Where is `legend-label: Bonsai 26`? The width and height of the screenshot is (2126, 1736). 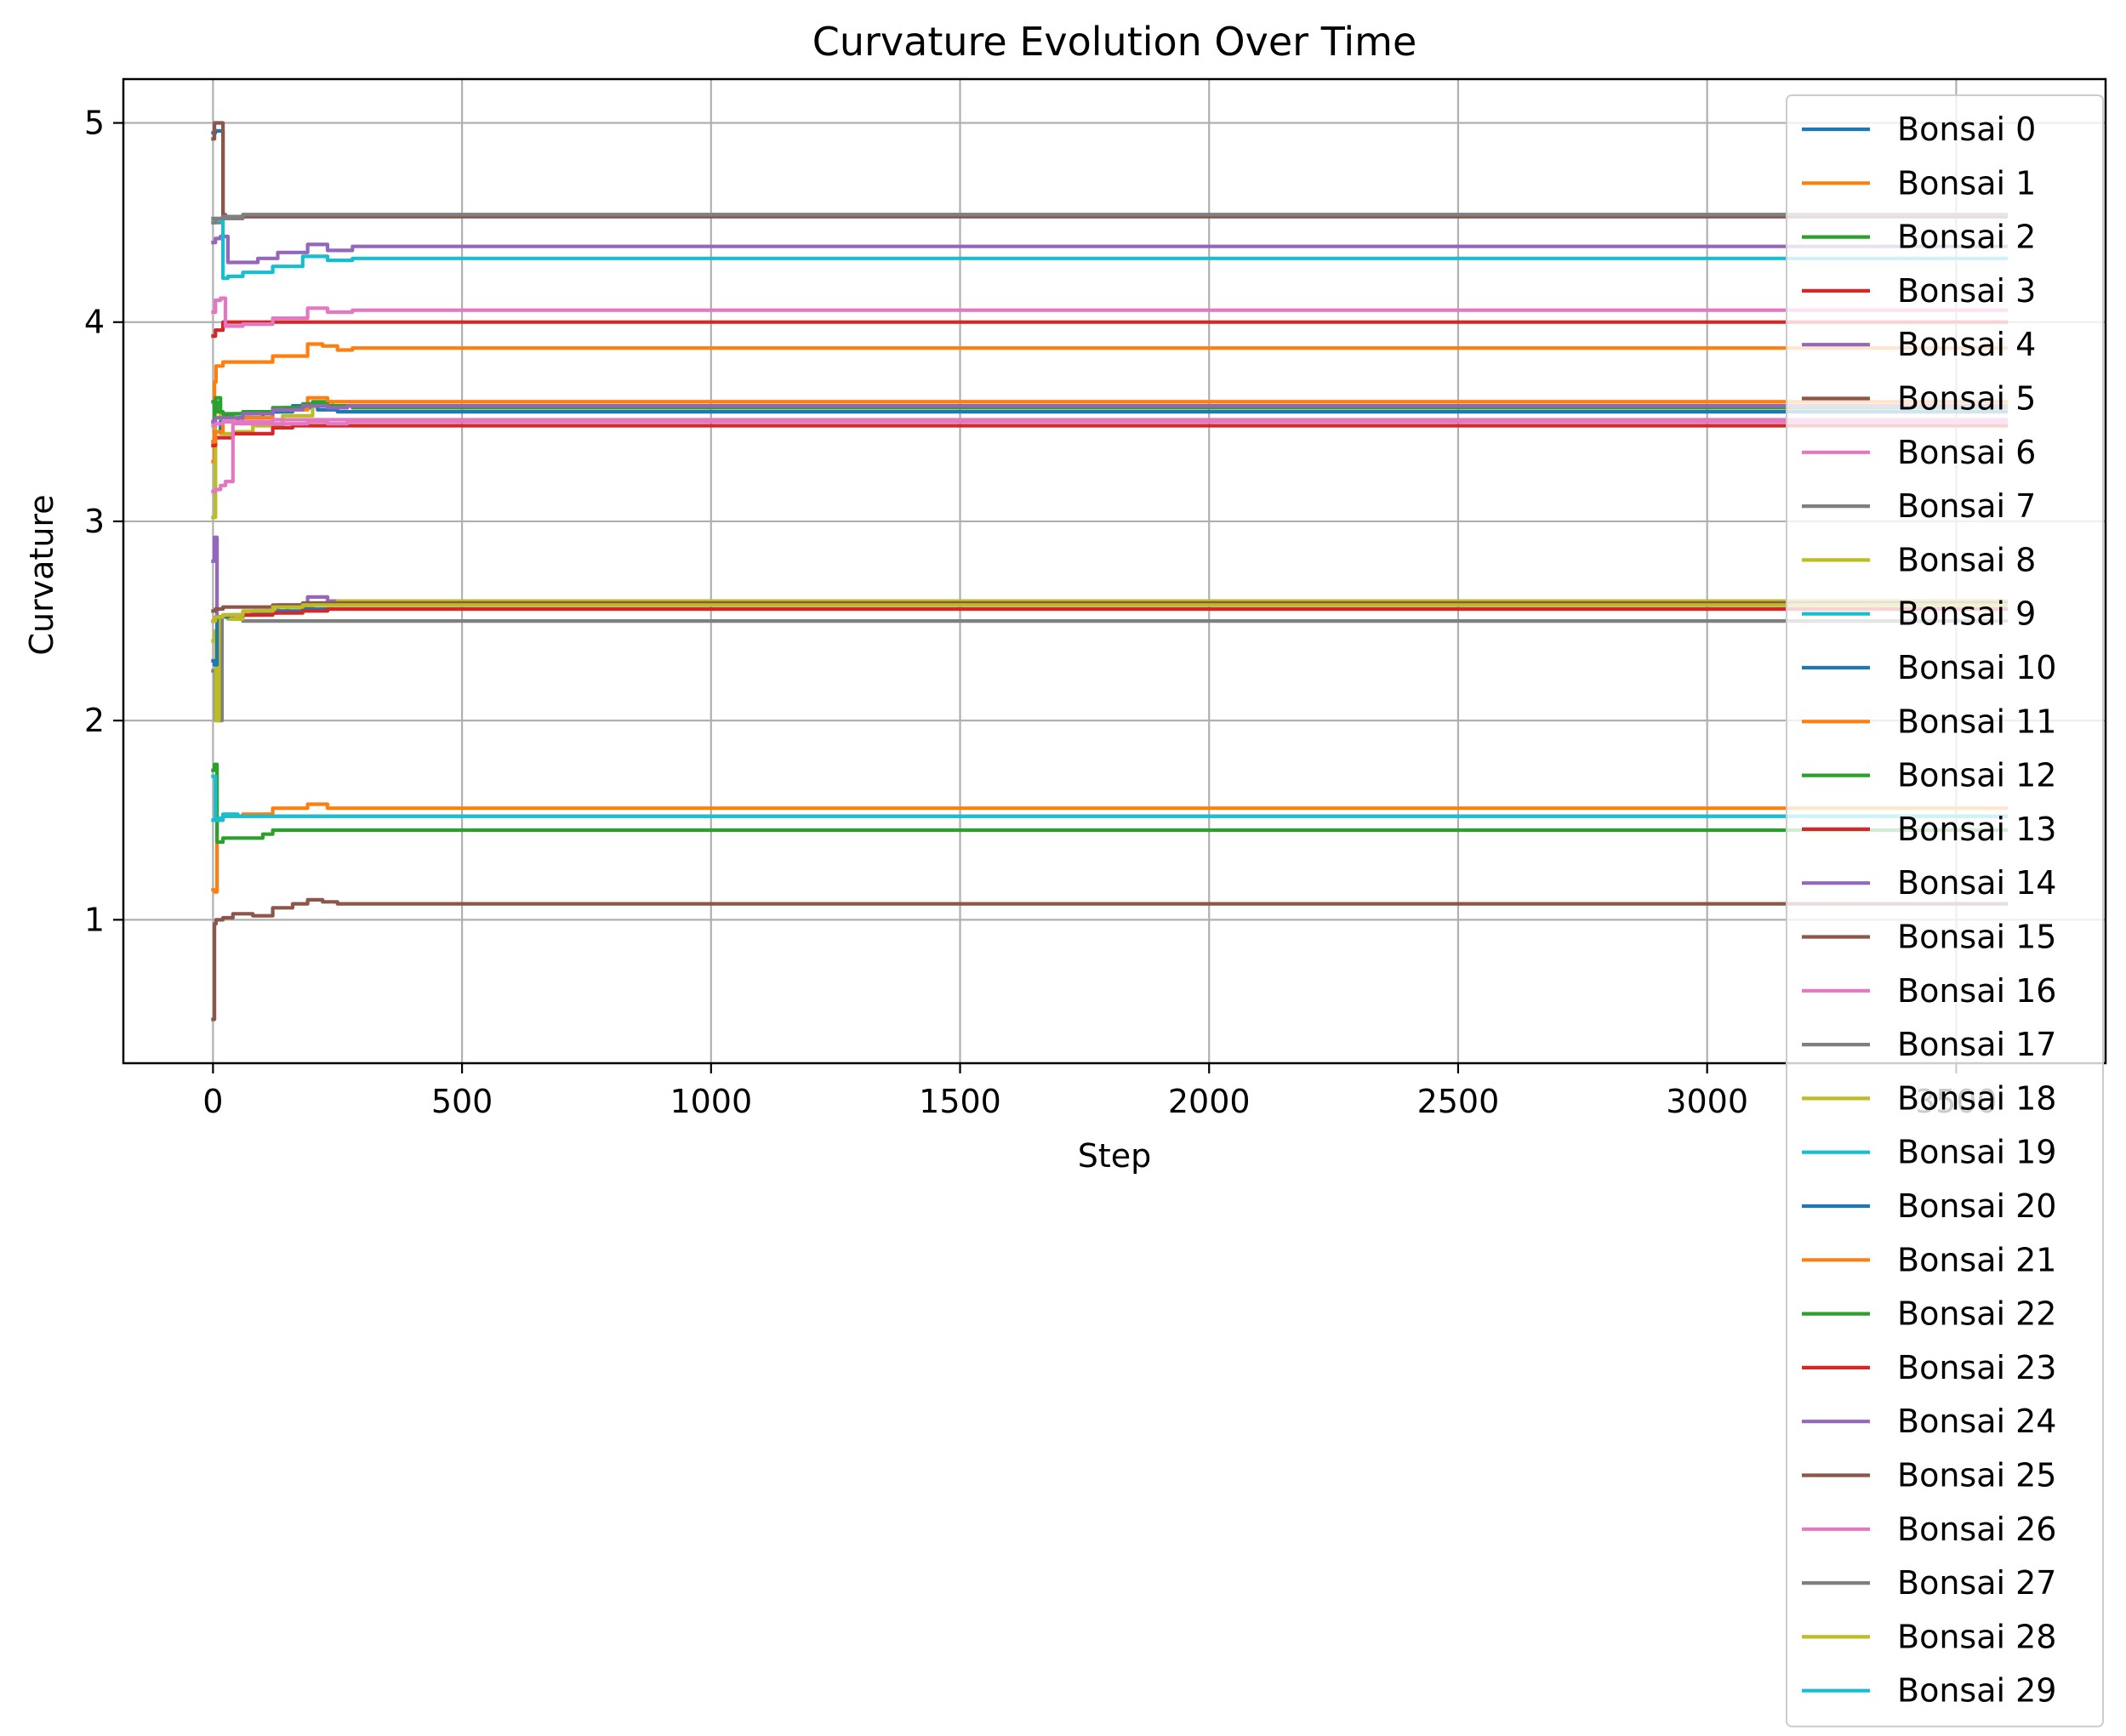 legend-label: Bonsai 26 is located at coordinates (1976, 1529).